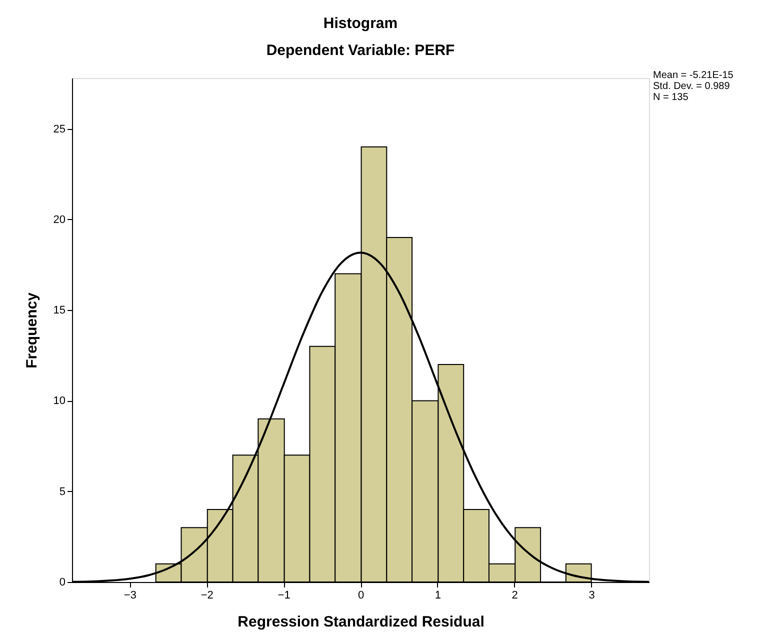 Image resolution: width=779 pixels, height=644 pixels. What do you see at coordinates (361, 622) in the screenshot?
I see `x-axis-title: Regression Standardized Residual` at bounding box center [361, 622].